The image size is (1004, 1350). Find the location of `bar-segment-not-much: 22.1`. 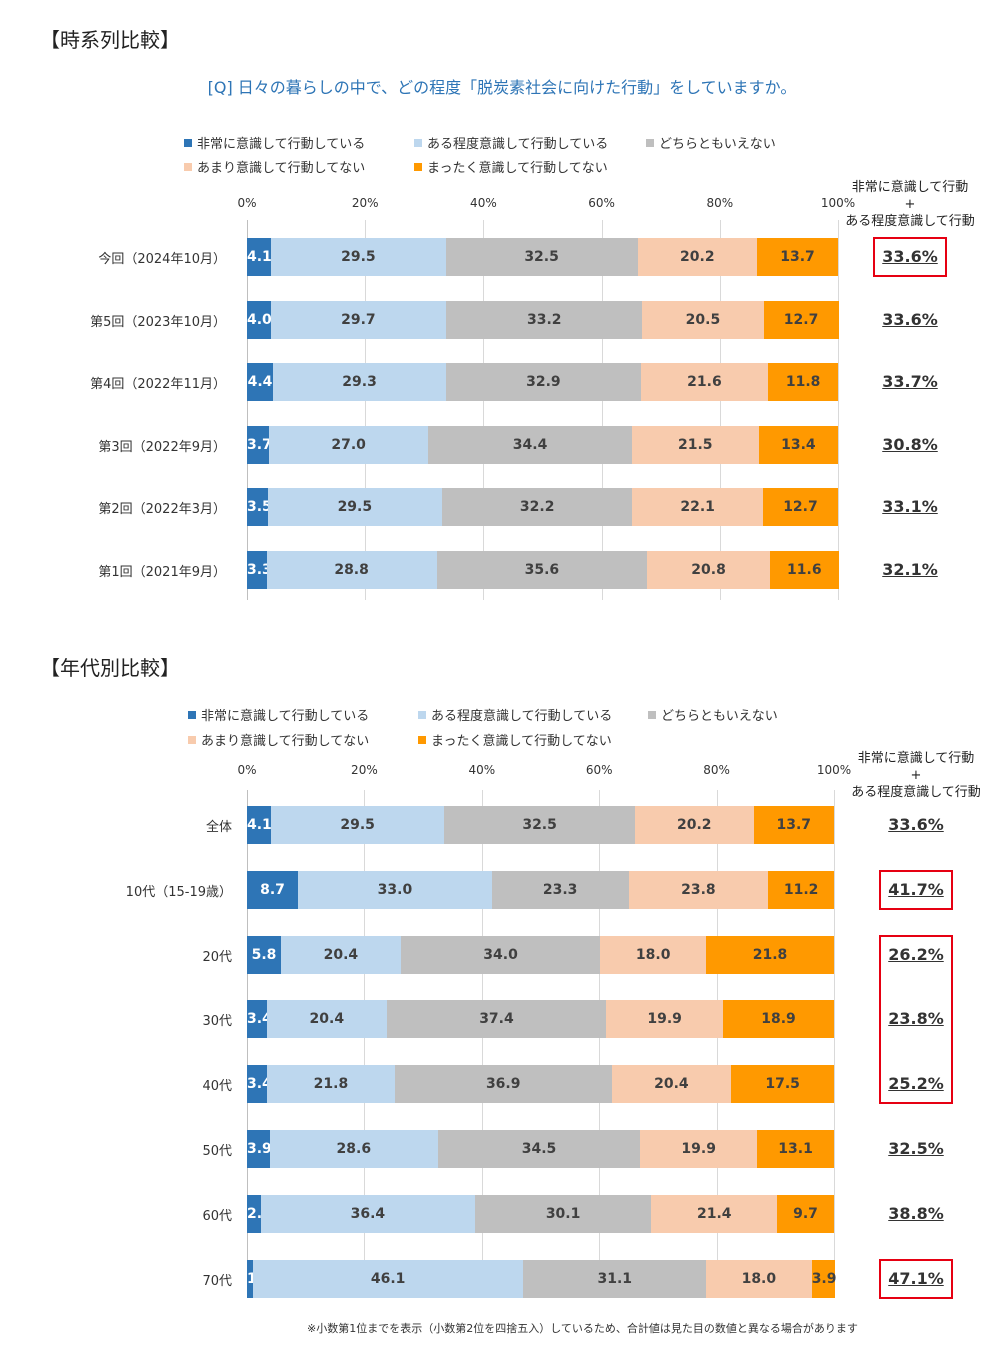

bar-segment-not-much: 22.1 is located at coordinates (697, 507).